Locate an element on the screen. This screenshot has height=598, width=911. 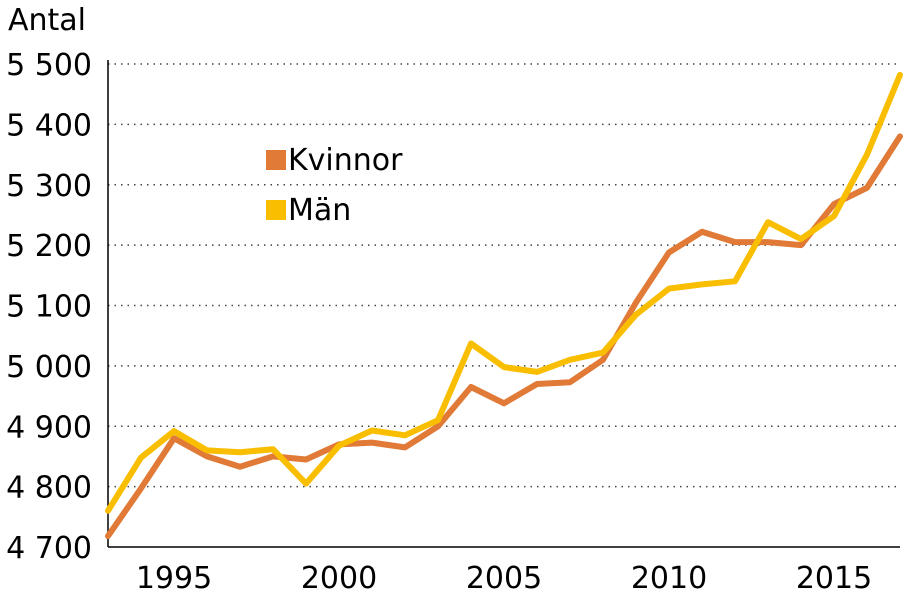
y-tick-label: 4 800 is located at coordinates (49, 488).